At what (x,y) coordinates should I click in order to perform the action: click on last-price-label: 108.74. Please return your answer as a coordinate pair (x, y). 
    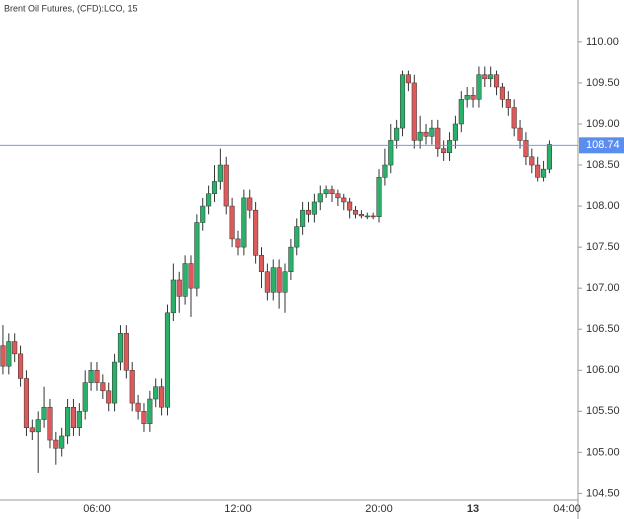
    Looking at the image, I should click on (603, 145).